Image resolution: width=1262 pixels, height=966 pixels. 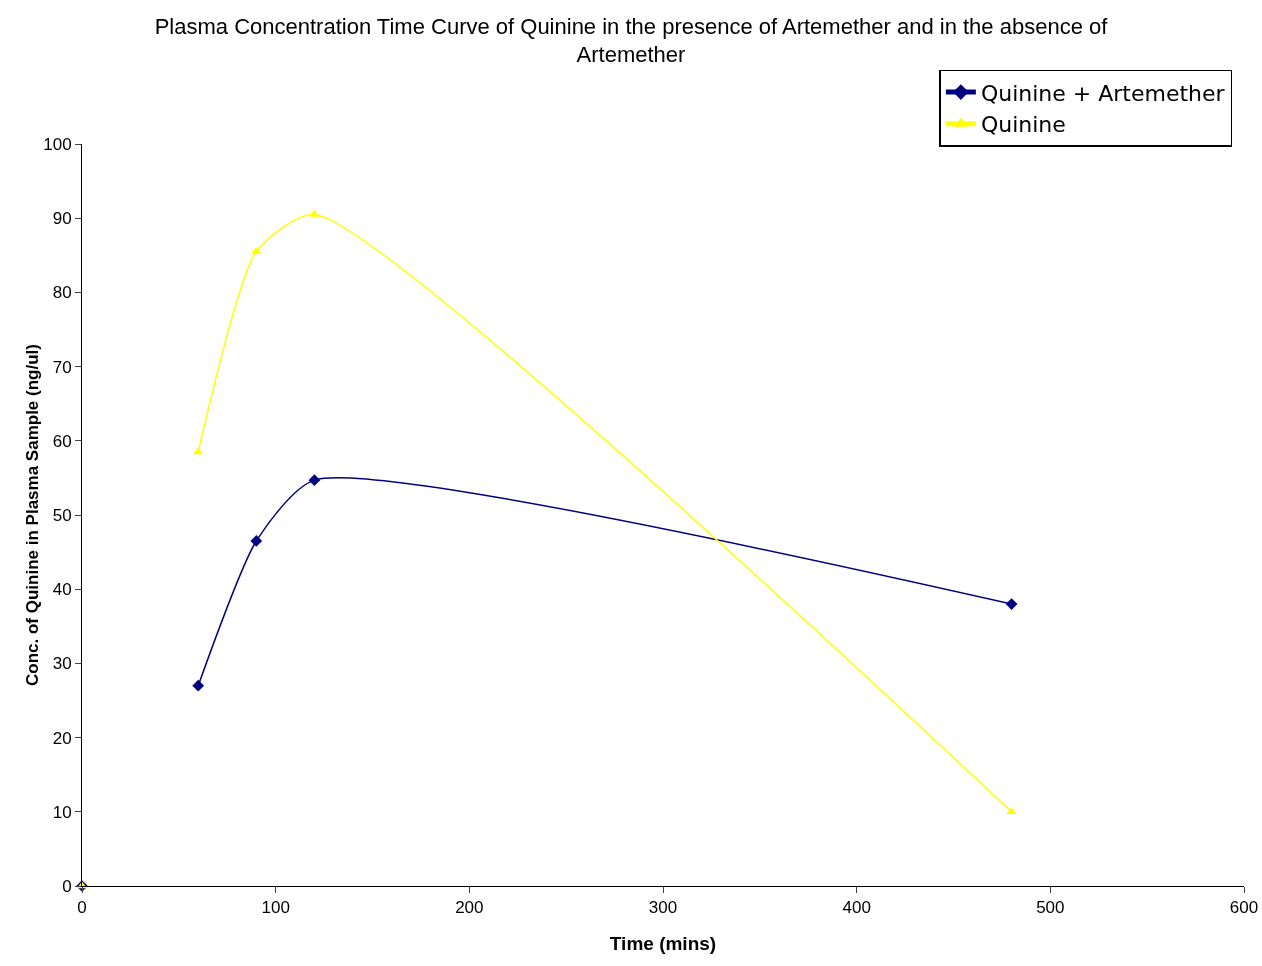 I want to click on y-tick-label: 100, so click(x=57, y=144).